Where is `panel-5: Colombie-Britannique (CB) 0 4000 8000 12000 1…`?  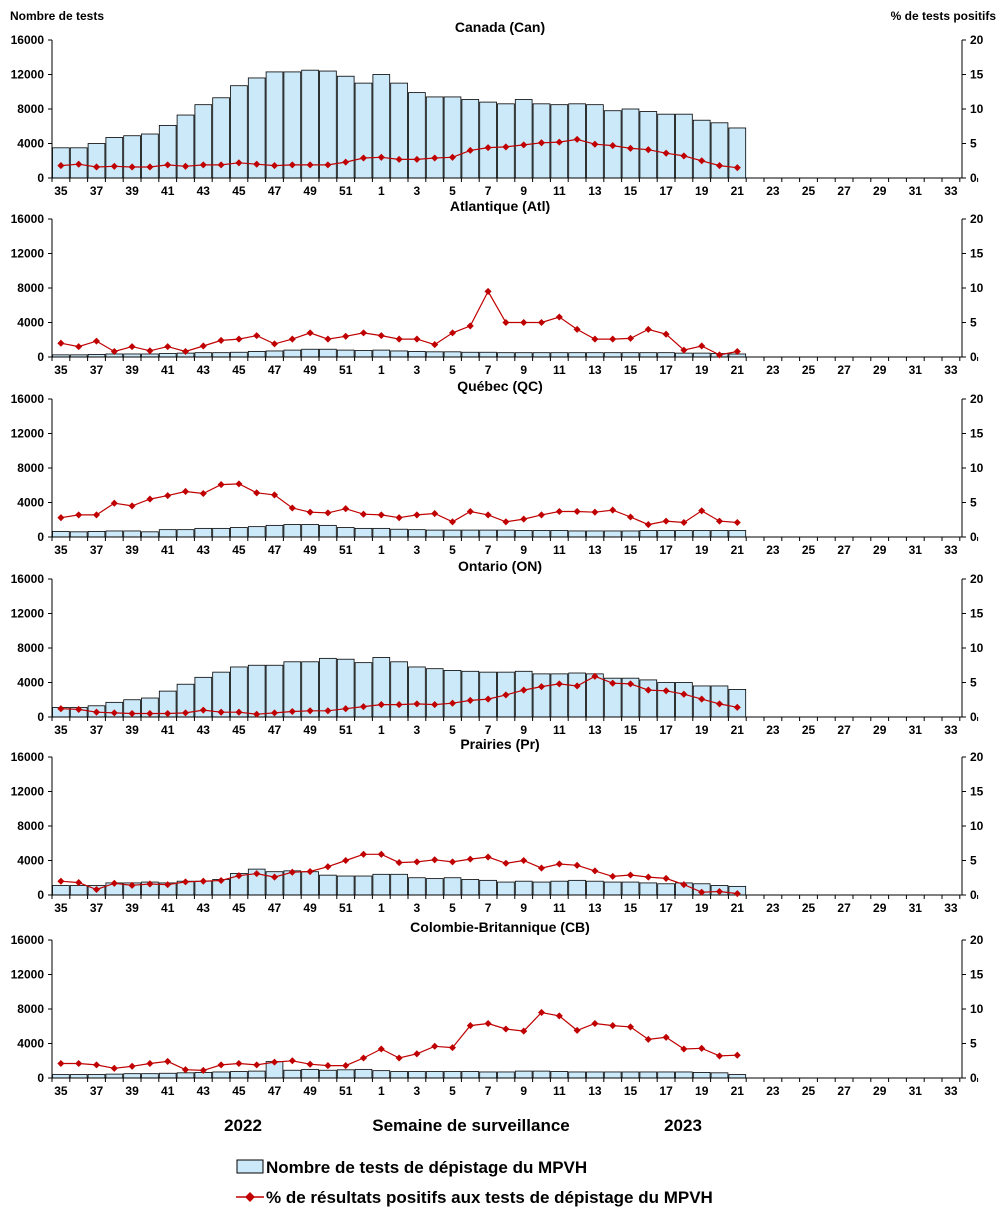
panel-5: Colombie-Britannique (CB) 0 4000 8000 12000 1… is located at coordinates (497, 1008).